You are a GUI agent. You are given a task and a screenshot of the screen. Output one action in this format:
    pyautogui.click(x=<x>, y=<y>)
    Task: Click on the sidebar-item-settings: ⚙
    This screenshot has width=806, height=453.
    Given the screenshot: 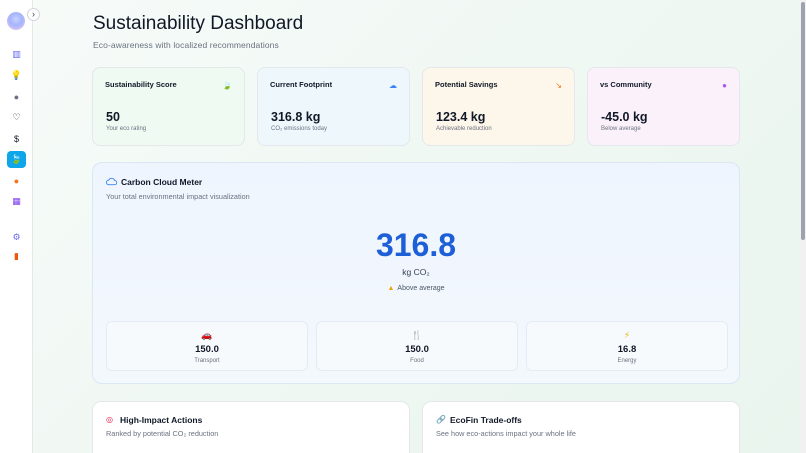 What is the action you would take?
    pyautogui.click(x=16, y=237)
    